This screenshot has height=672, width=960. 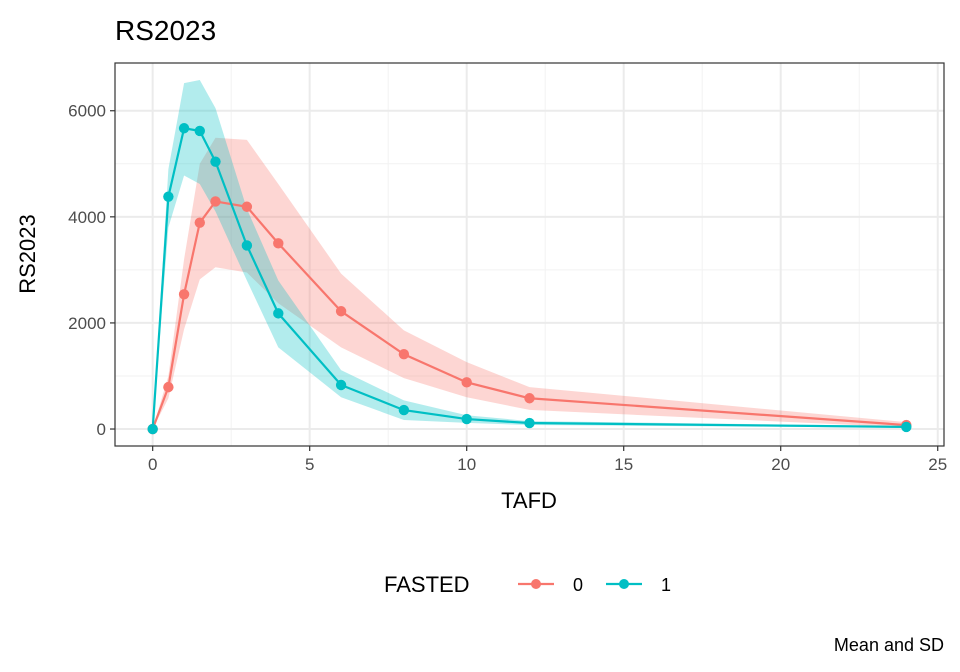 What do you see at coordinates (550, 585) in the screenshot?
I see `legend-item-0: 0` at bounding box center [550, 585].